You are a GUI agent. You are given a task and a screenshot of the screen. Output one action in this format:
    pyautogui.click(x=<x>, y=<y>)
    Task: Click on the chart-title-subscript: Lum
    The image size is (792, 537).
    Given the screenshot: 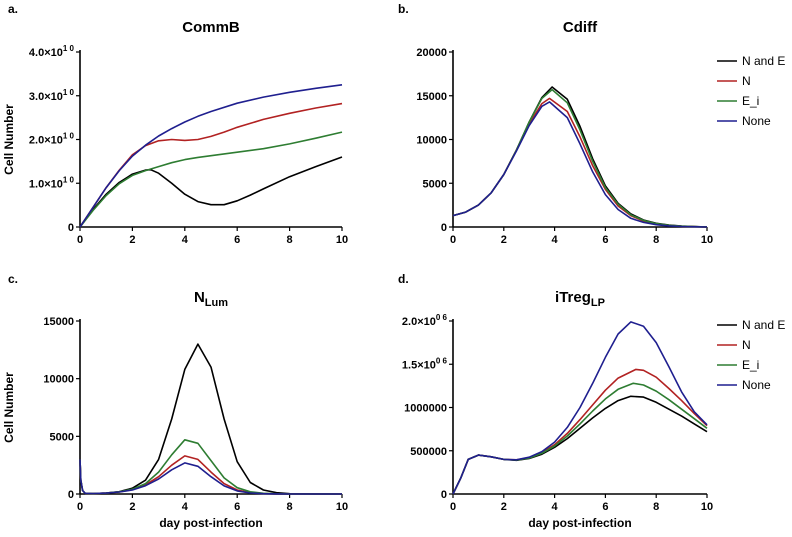 What is the action you would take?
    pyautogui.click(x=216, y=303)
    